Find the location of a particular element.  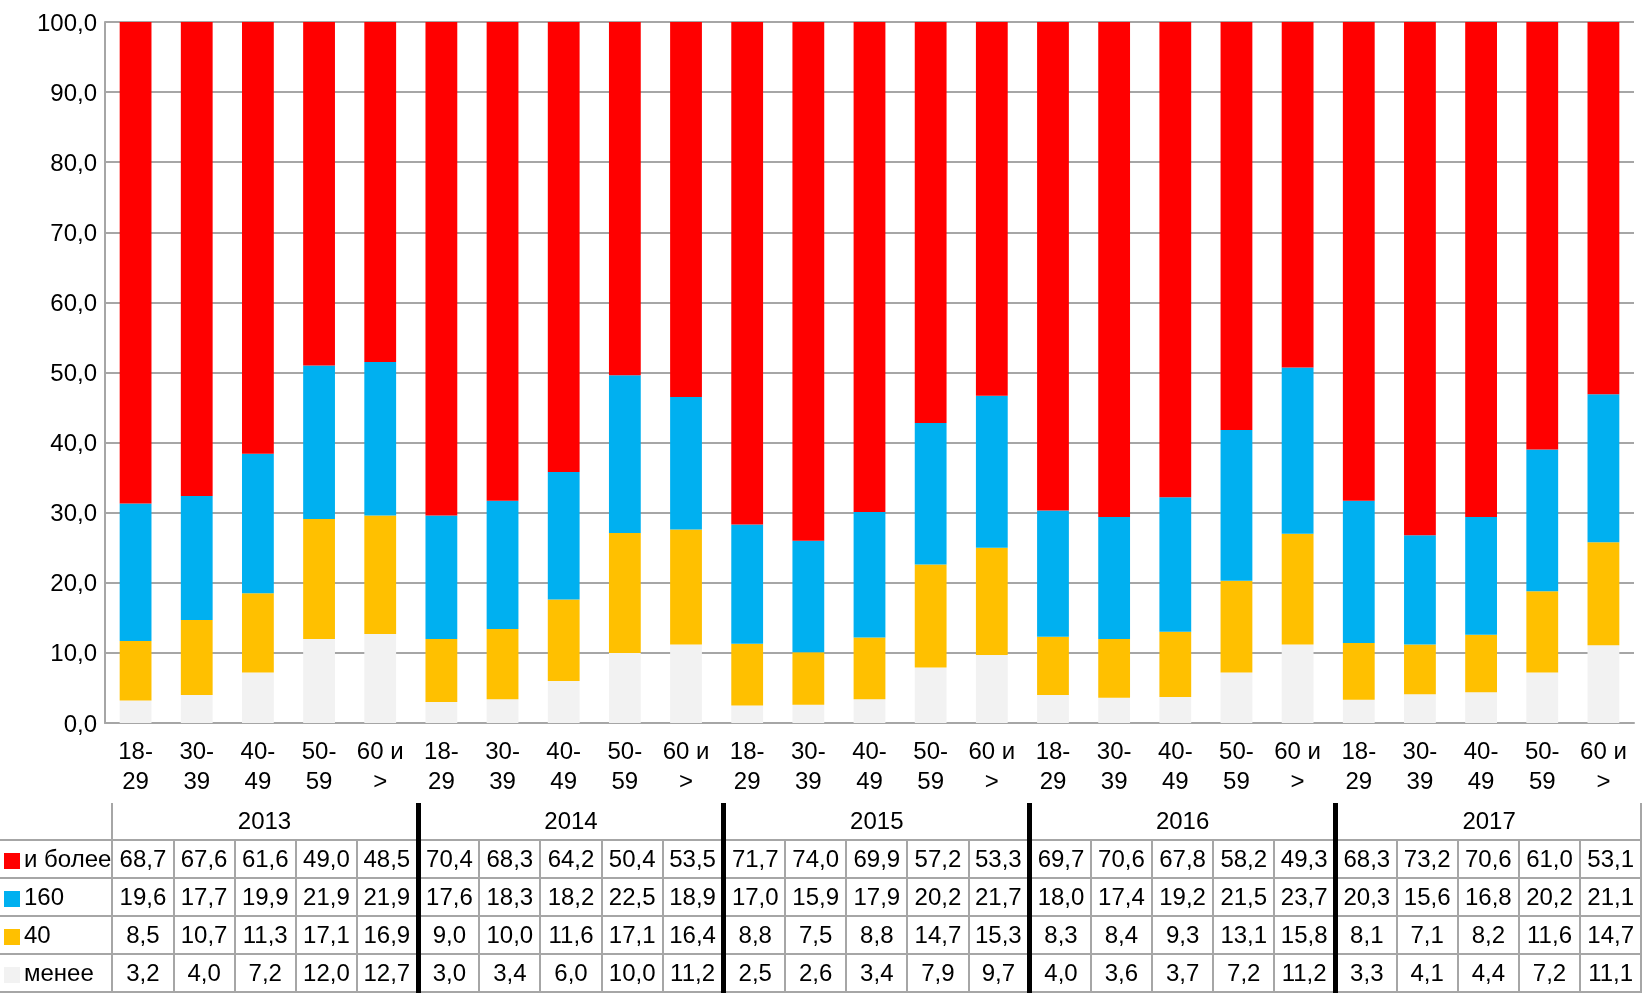

data-label: 8,8 is located at coordinates (877, 935).